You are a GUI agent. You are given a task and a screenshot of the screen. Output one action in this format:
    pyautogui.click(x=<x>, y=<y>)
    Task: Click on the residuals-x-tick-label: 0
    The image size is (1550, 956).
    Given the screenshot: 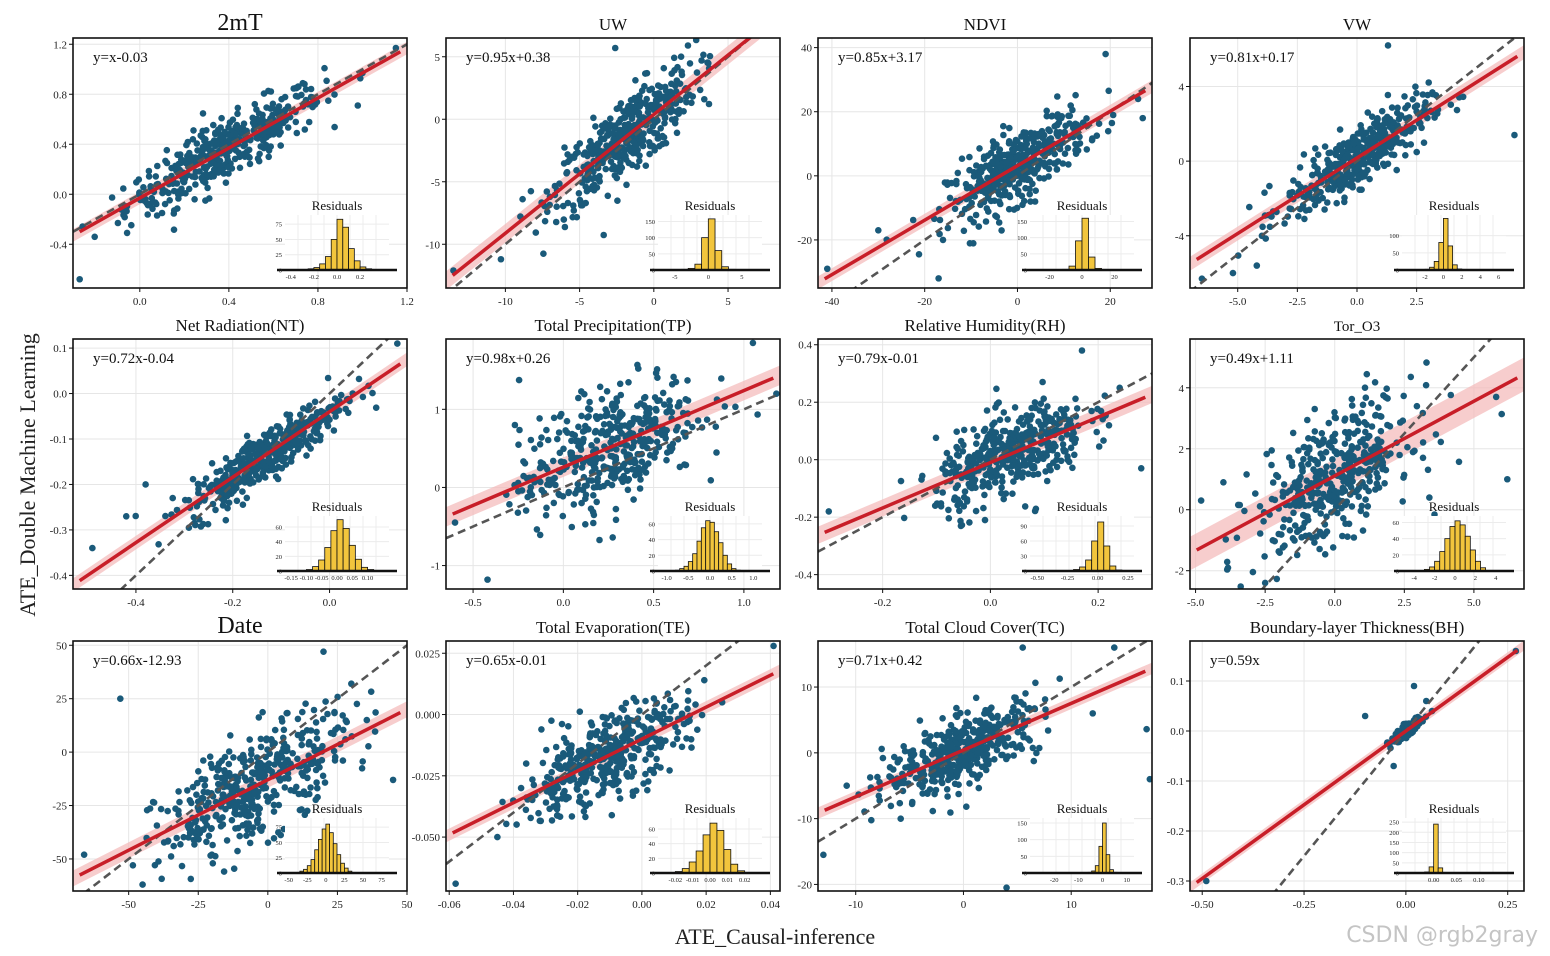 What is the action you would take?
    pyautogui.click(x=325, y=880)
    